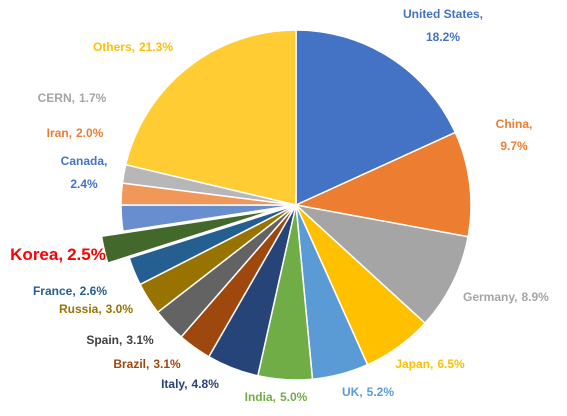 This screenshot has width=567, height=416. I want to click on data-label: Korea, 2.5%, so click(58, 254).